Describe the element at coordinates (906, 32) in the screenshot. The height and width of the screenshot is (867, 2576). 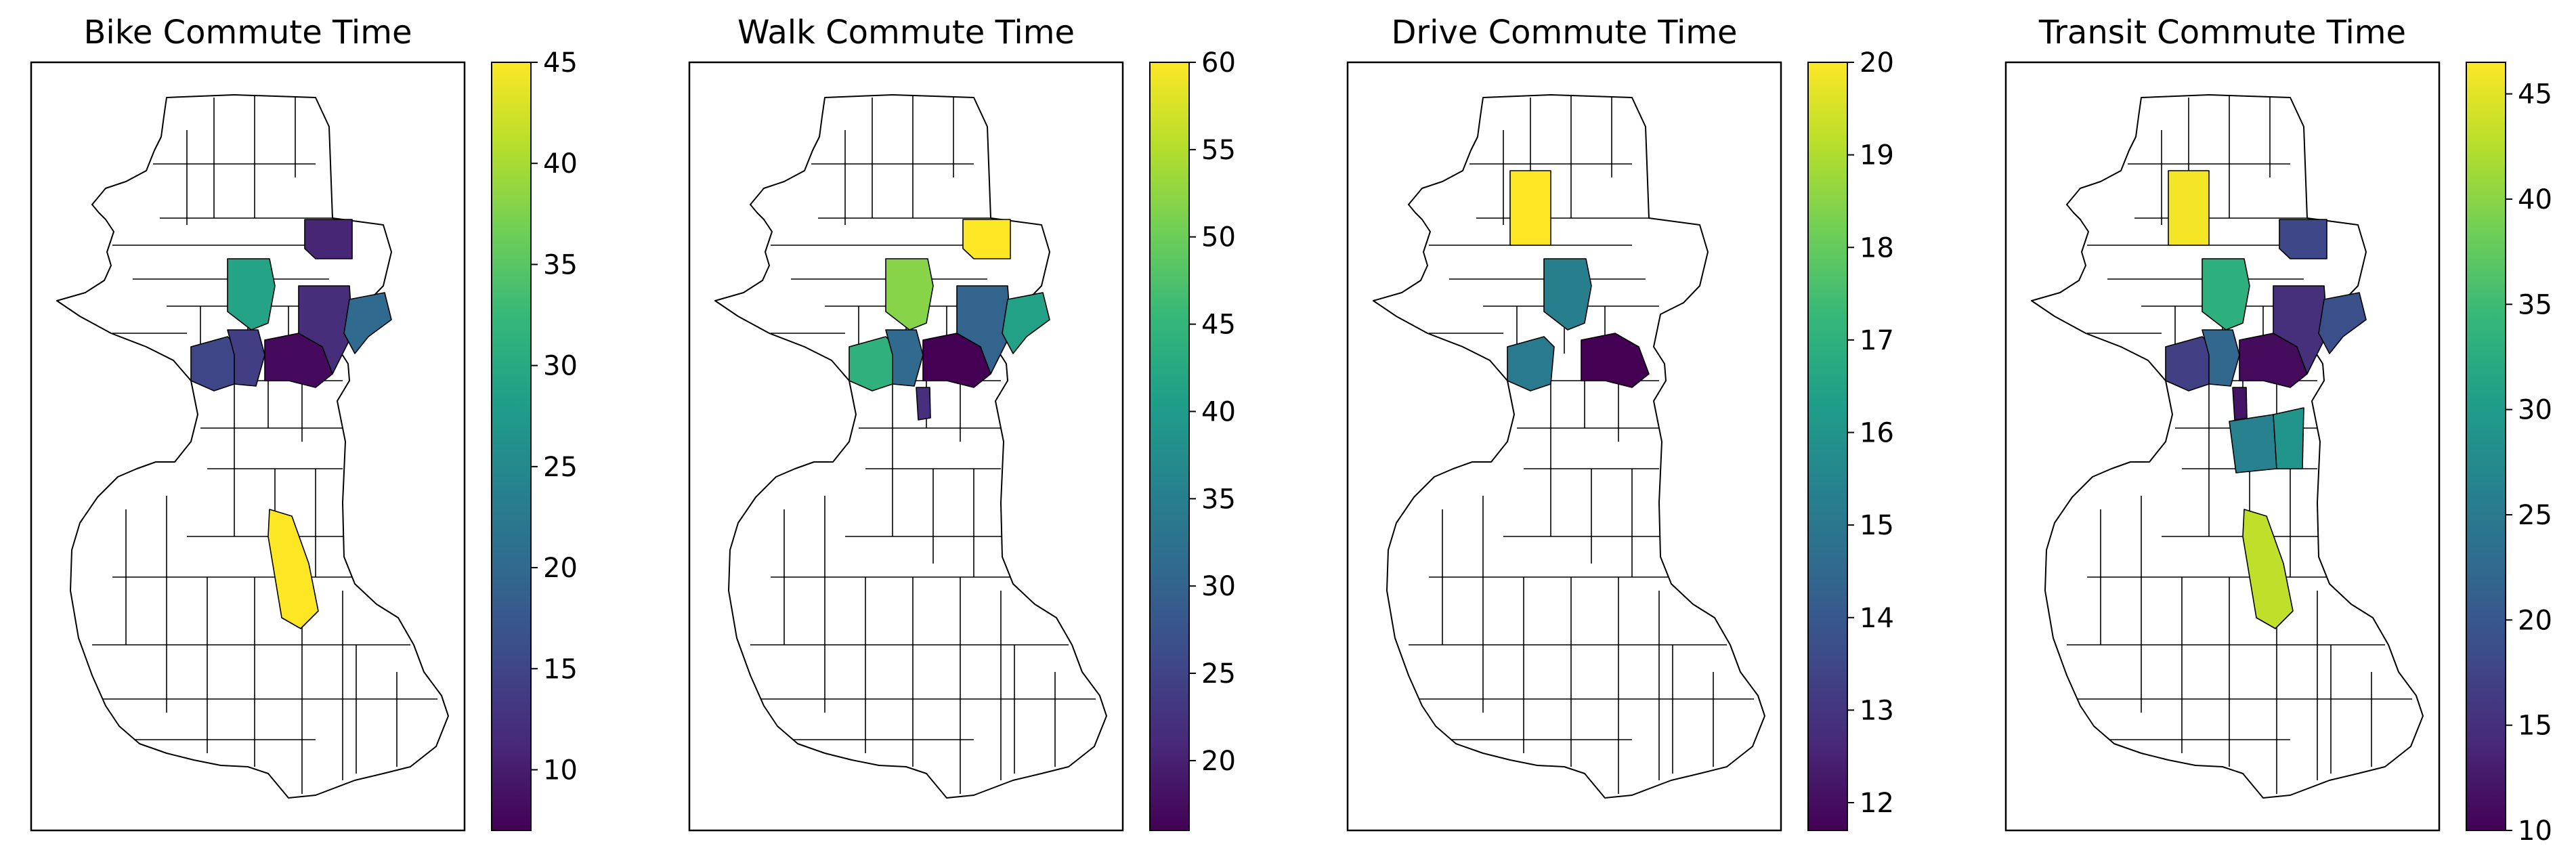
I see `panel-title: Walk Commute Time` at that location.